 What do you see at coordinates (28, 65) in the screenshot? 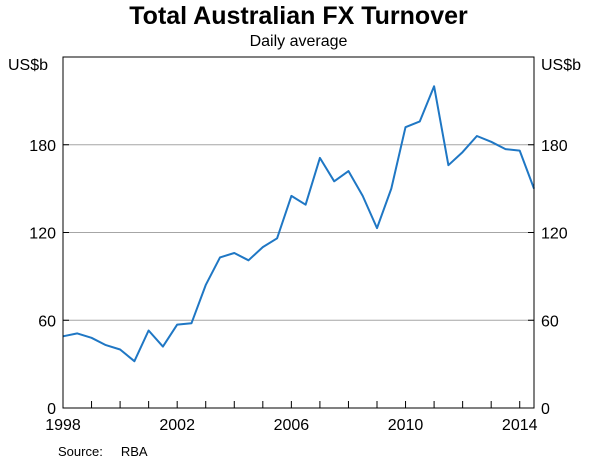
I see `y-axis-label-left: US$b` at bounding box center [28, 65].